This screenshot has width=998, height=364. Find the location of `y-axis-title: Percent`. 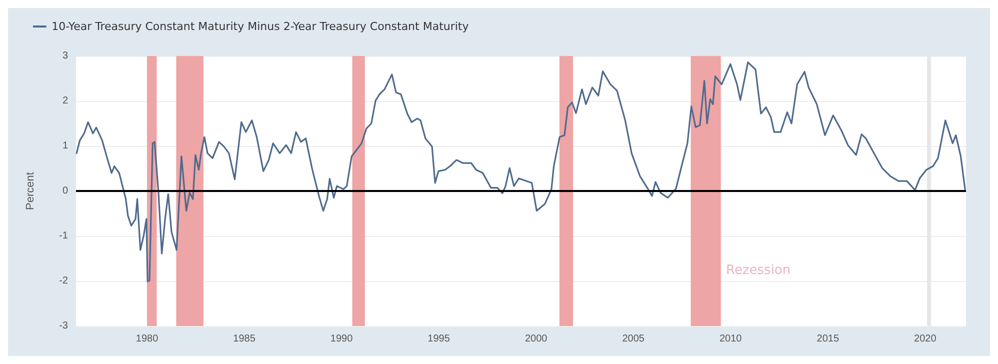

y-axis-title: Percent is located at coordinates (30, 191).